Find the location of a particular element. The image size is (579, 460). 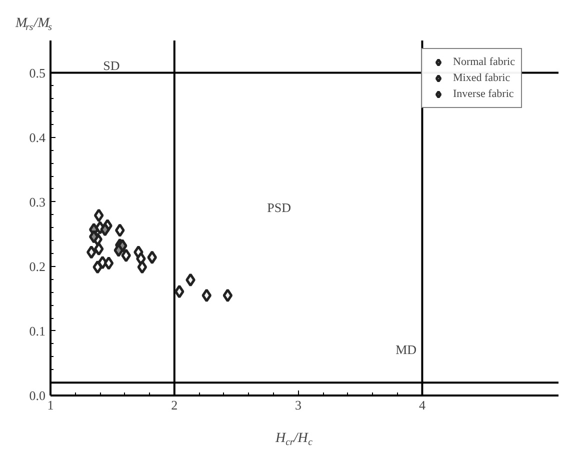

y-tick-label: 0.4 is located at coordinates (37, 137).